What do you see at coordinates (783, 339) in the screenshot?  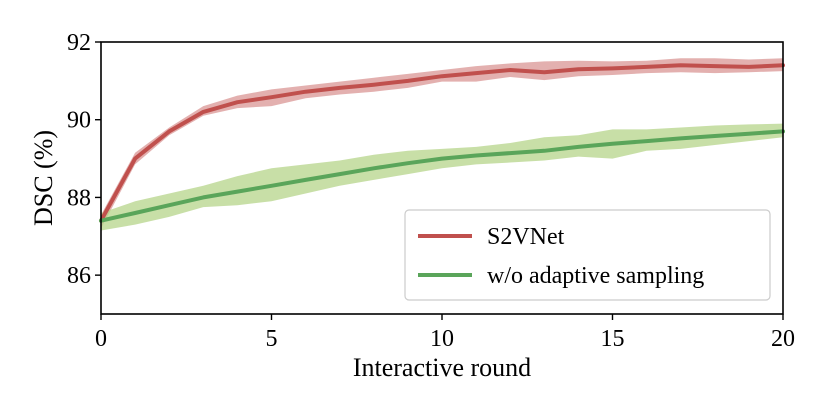 I see `x-tick-label: 20` at bounding box center [783, 339].